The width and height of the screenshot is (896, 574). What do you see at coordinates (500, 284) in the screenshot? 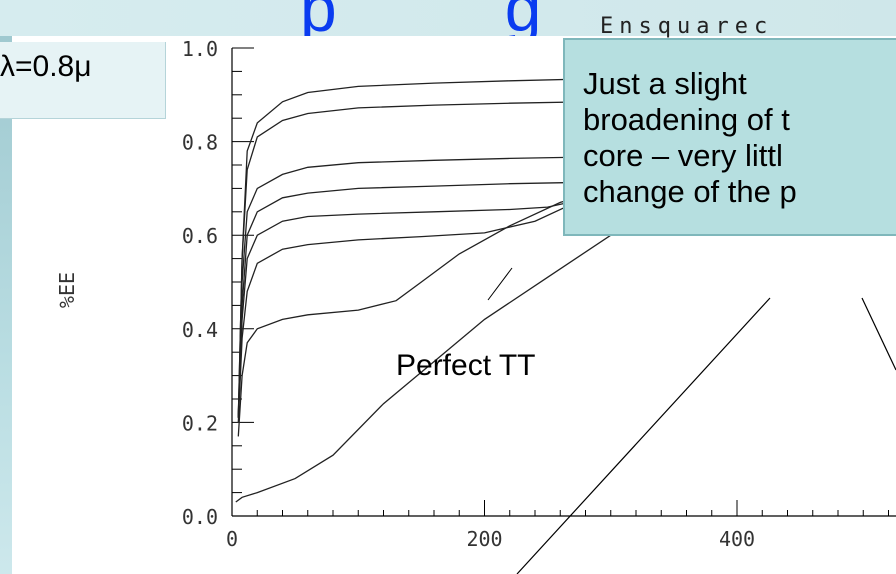
I see `annotation-pointer-line` at bounding box center [500, 284].